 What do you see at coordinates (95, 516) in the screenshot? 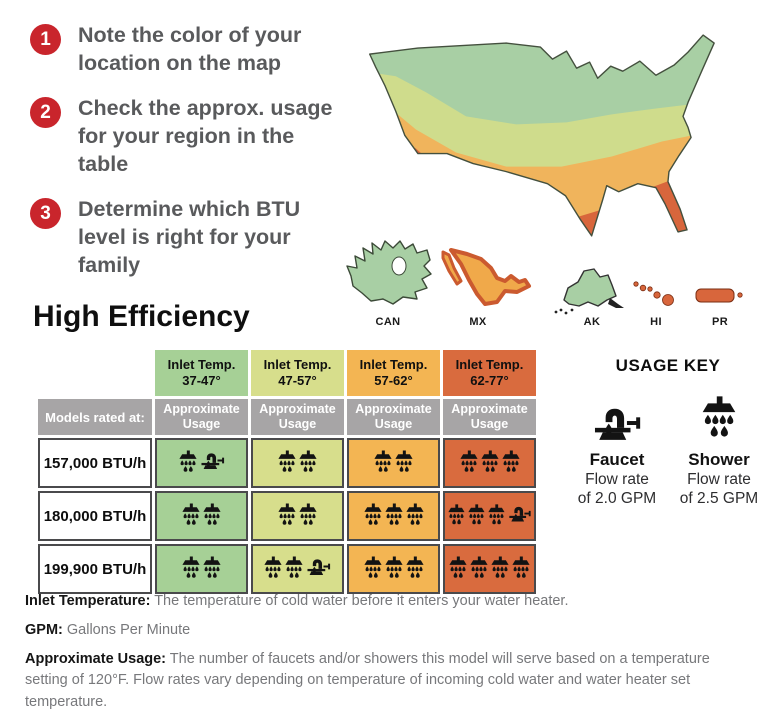
I see `btu-row-label: 180,000 BTU/h` at bounding box center [95, 516].